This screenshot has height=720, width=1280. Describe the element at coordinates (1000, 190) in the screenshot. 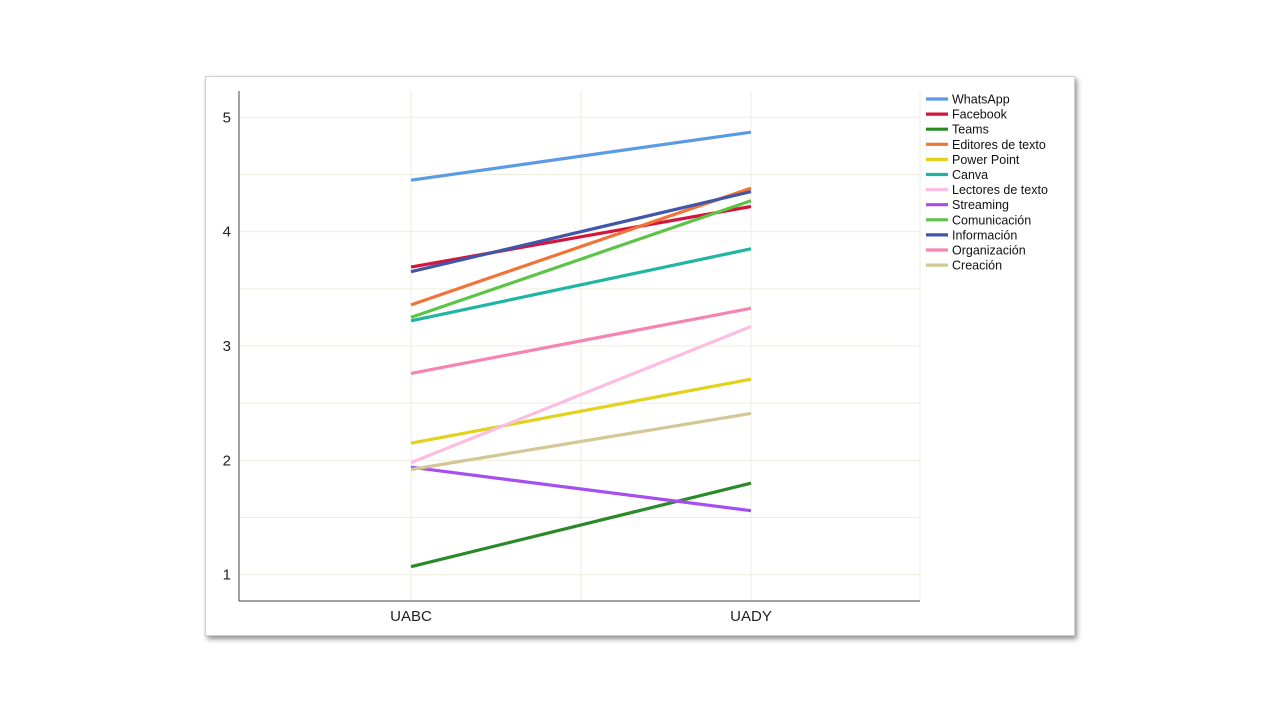

I see `legend-label: Lectores de texto` at that location.